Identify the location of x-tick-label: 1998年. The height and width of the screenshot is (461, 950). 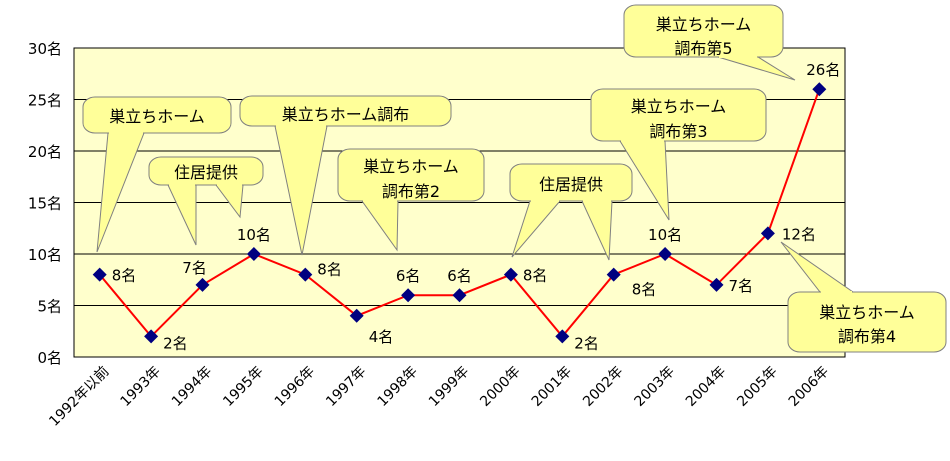
(398, 387).